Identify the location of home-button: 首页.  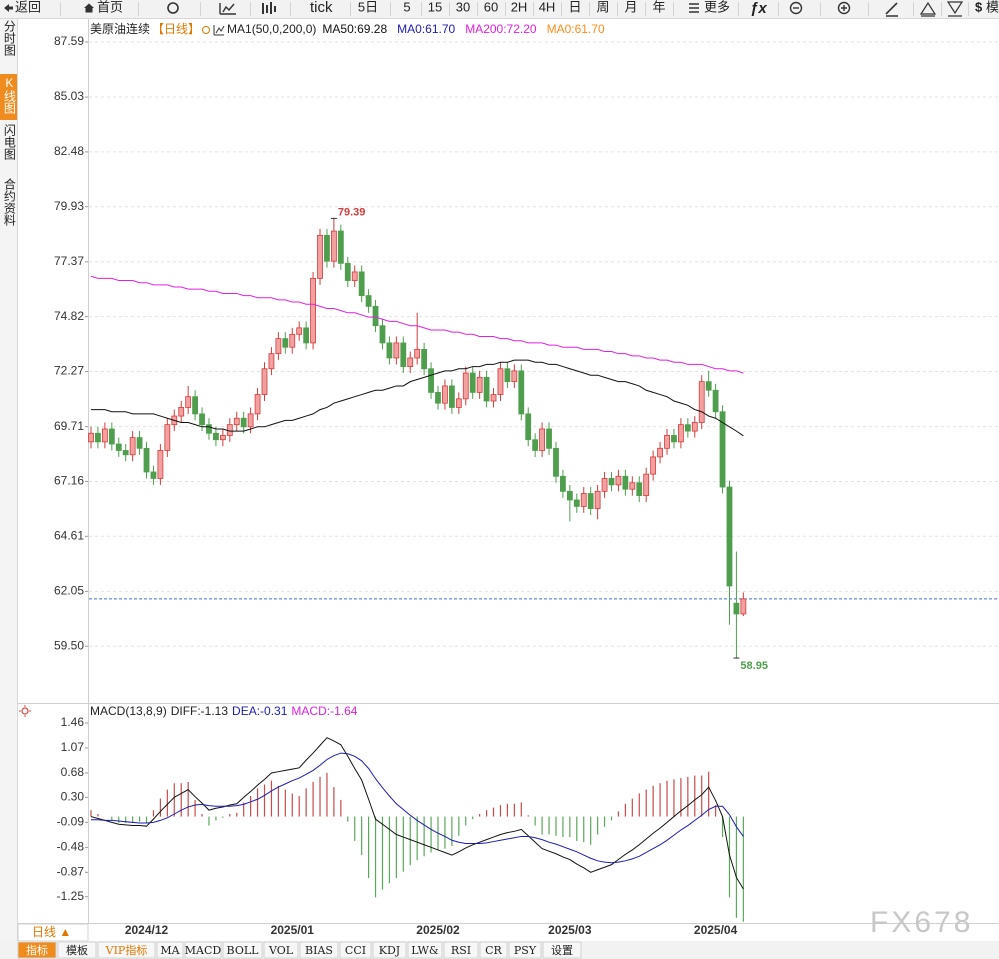
(110, 7).